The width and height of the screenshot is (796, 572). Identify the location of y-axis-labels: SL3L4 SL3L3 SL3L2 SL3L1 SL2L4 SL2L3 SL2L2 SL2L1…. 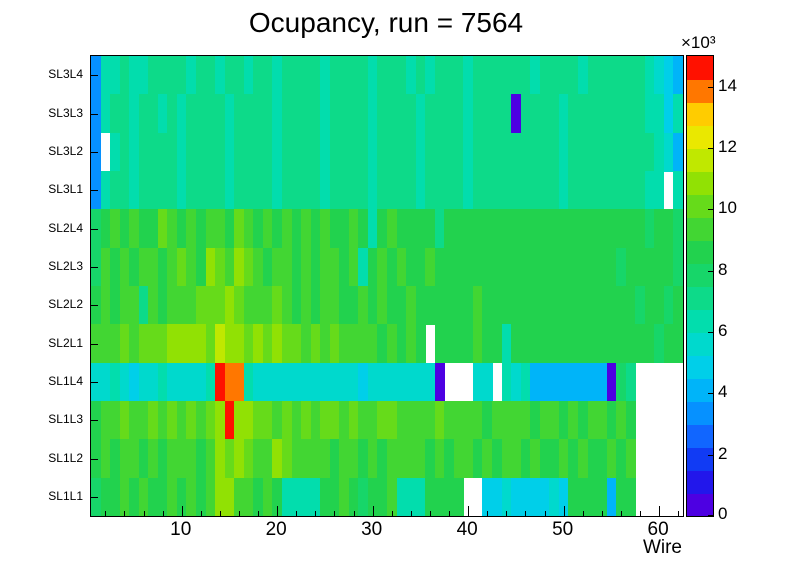
(43, 285).